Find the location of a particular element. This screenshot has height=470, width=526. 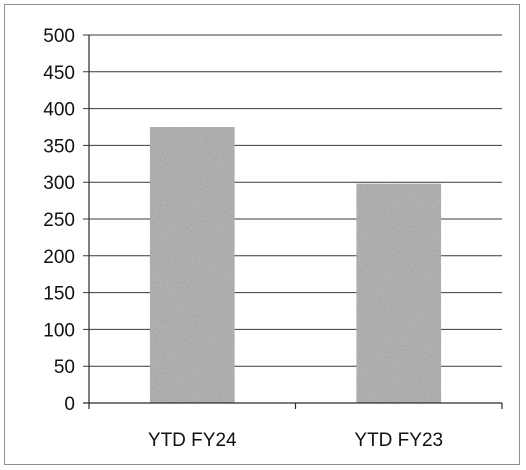

bar-ytd-fy24 is located at coordinates (192, 265).